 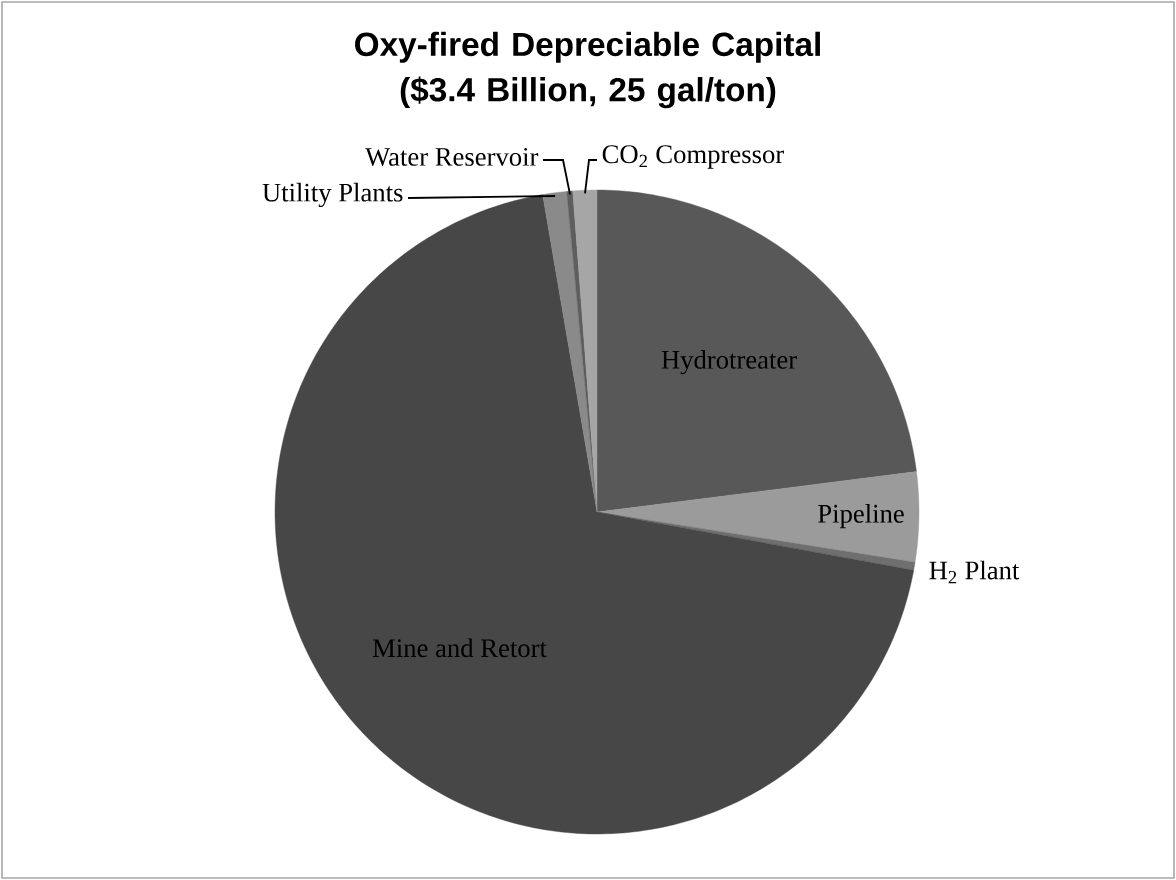 What do you see at coordinates (729, 362) in the screenshot?
I see `slice-label: Hydrotreater` at bounding box center [729, 362].